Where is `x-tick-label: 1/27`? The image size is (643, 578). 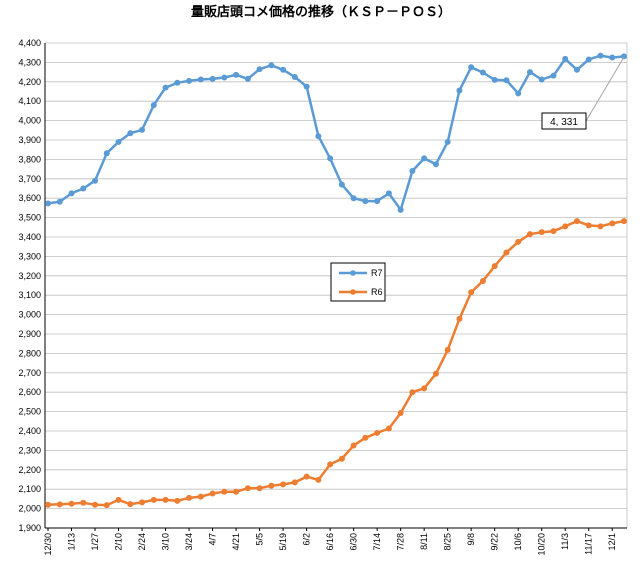 x-tick-label: 1/27 is located at coordinates (95, 542).